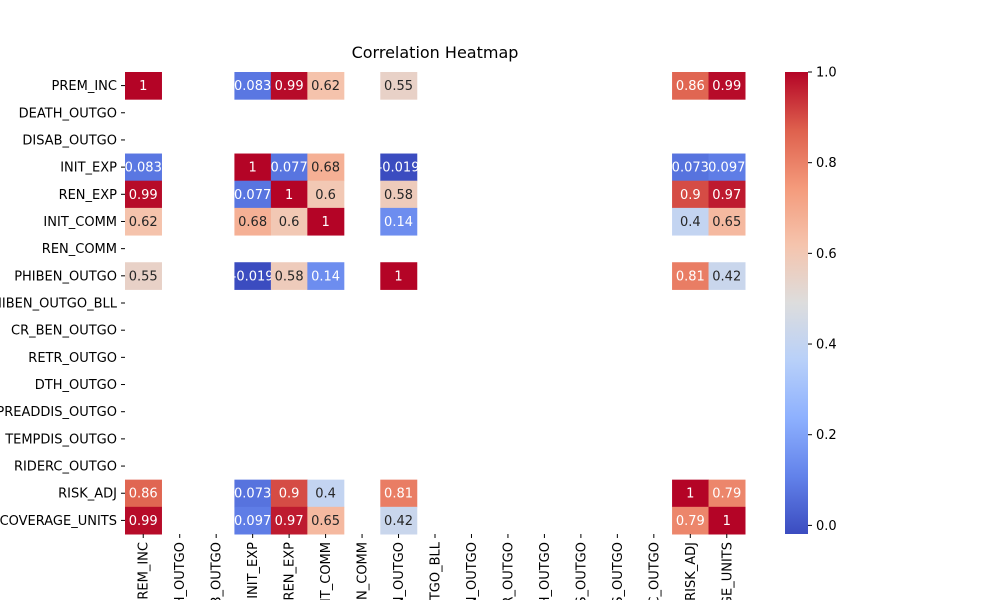 The width and height of the screenshot is (1000, 600). I want to click on cell-label: 0.58, so click(289, 276).